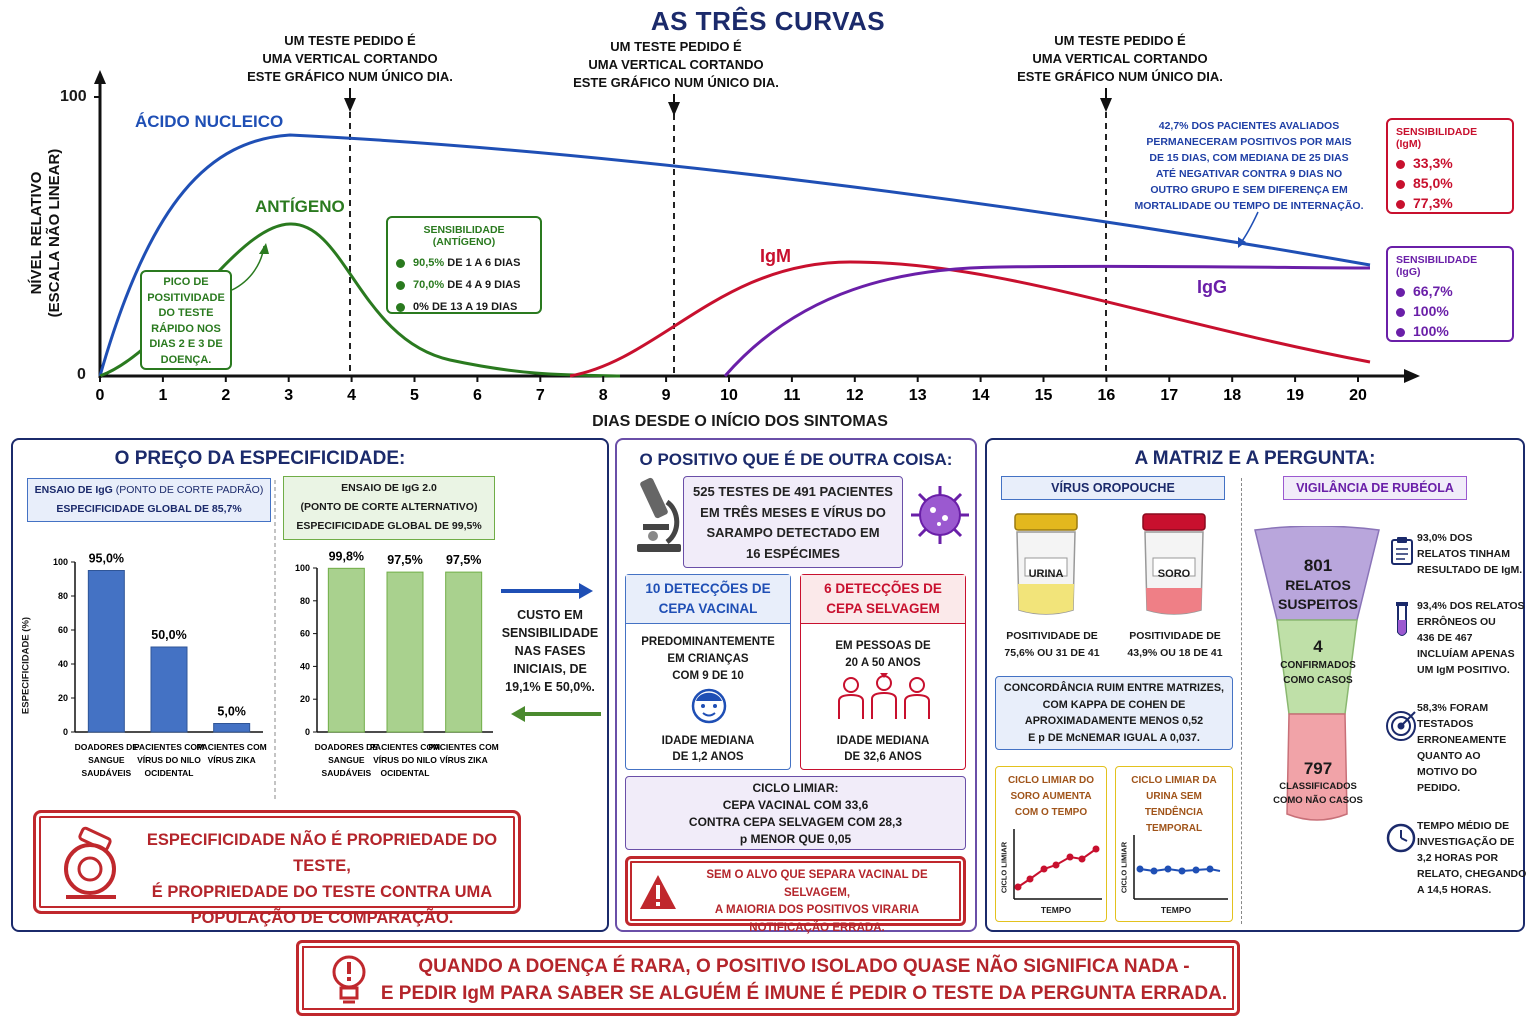 This screenshot has width=1536, height=1024. I want to click on vaccine-age-line: DE 1,2 ANOS, so click(708, 757).